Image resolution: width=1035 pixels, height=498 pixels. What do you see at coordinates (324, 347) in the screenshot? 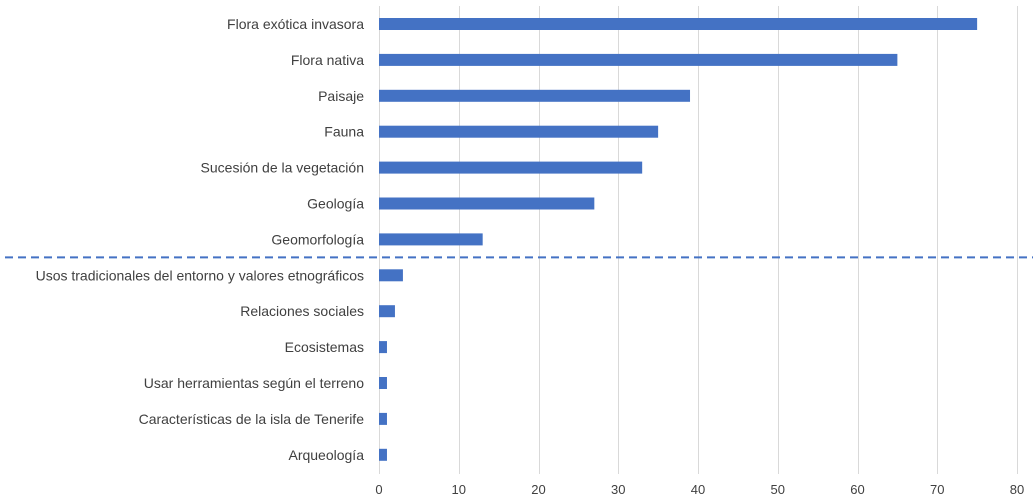
I see `category-label: Ecosistemas` at bounding box center [324, 347].